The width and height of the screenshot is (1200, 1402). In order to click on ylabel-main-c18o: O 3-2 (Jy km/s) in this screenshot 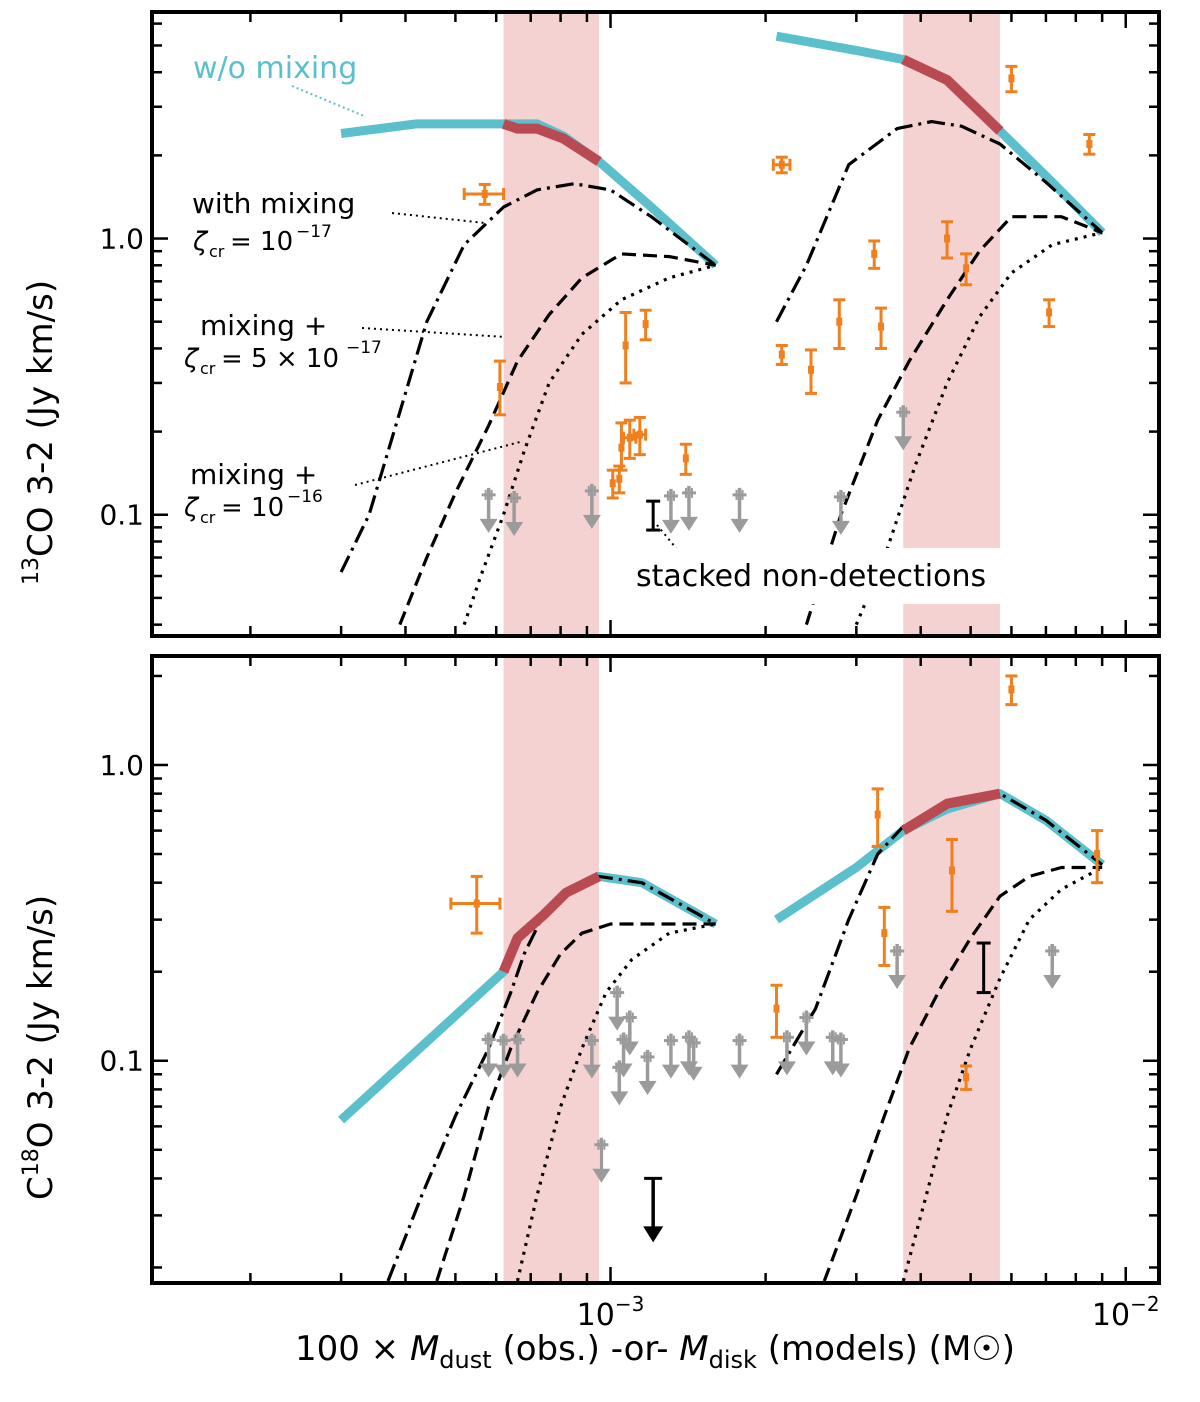, I will do `click(41, 1021)`.